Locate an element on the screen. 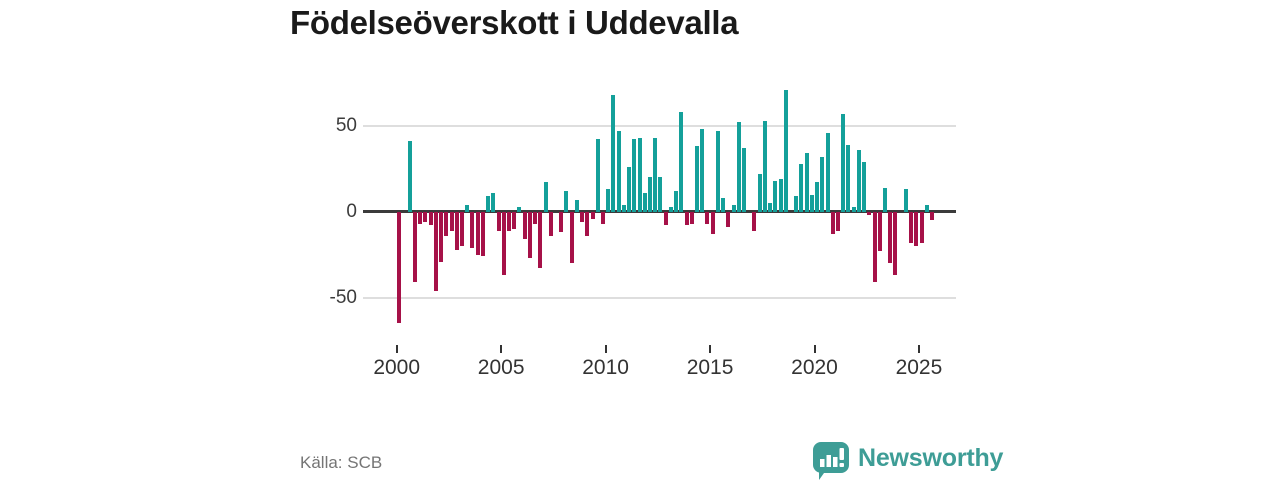 This screenshot has width=1280, height=485. bar-2012Q4 is located at coordinates (665, 218).